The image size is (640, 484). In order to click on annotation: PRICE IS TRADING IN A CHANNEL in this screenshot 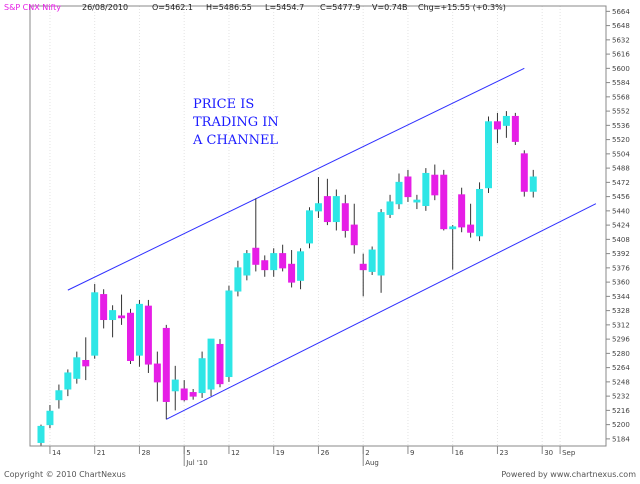, I will do `click(235, 122)`.